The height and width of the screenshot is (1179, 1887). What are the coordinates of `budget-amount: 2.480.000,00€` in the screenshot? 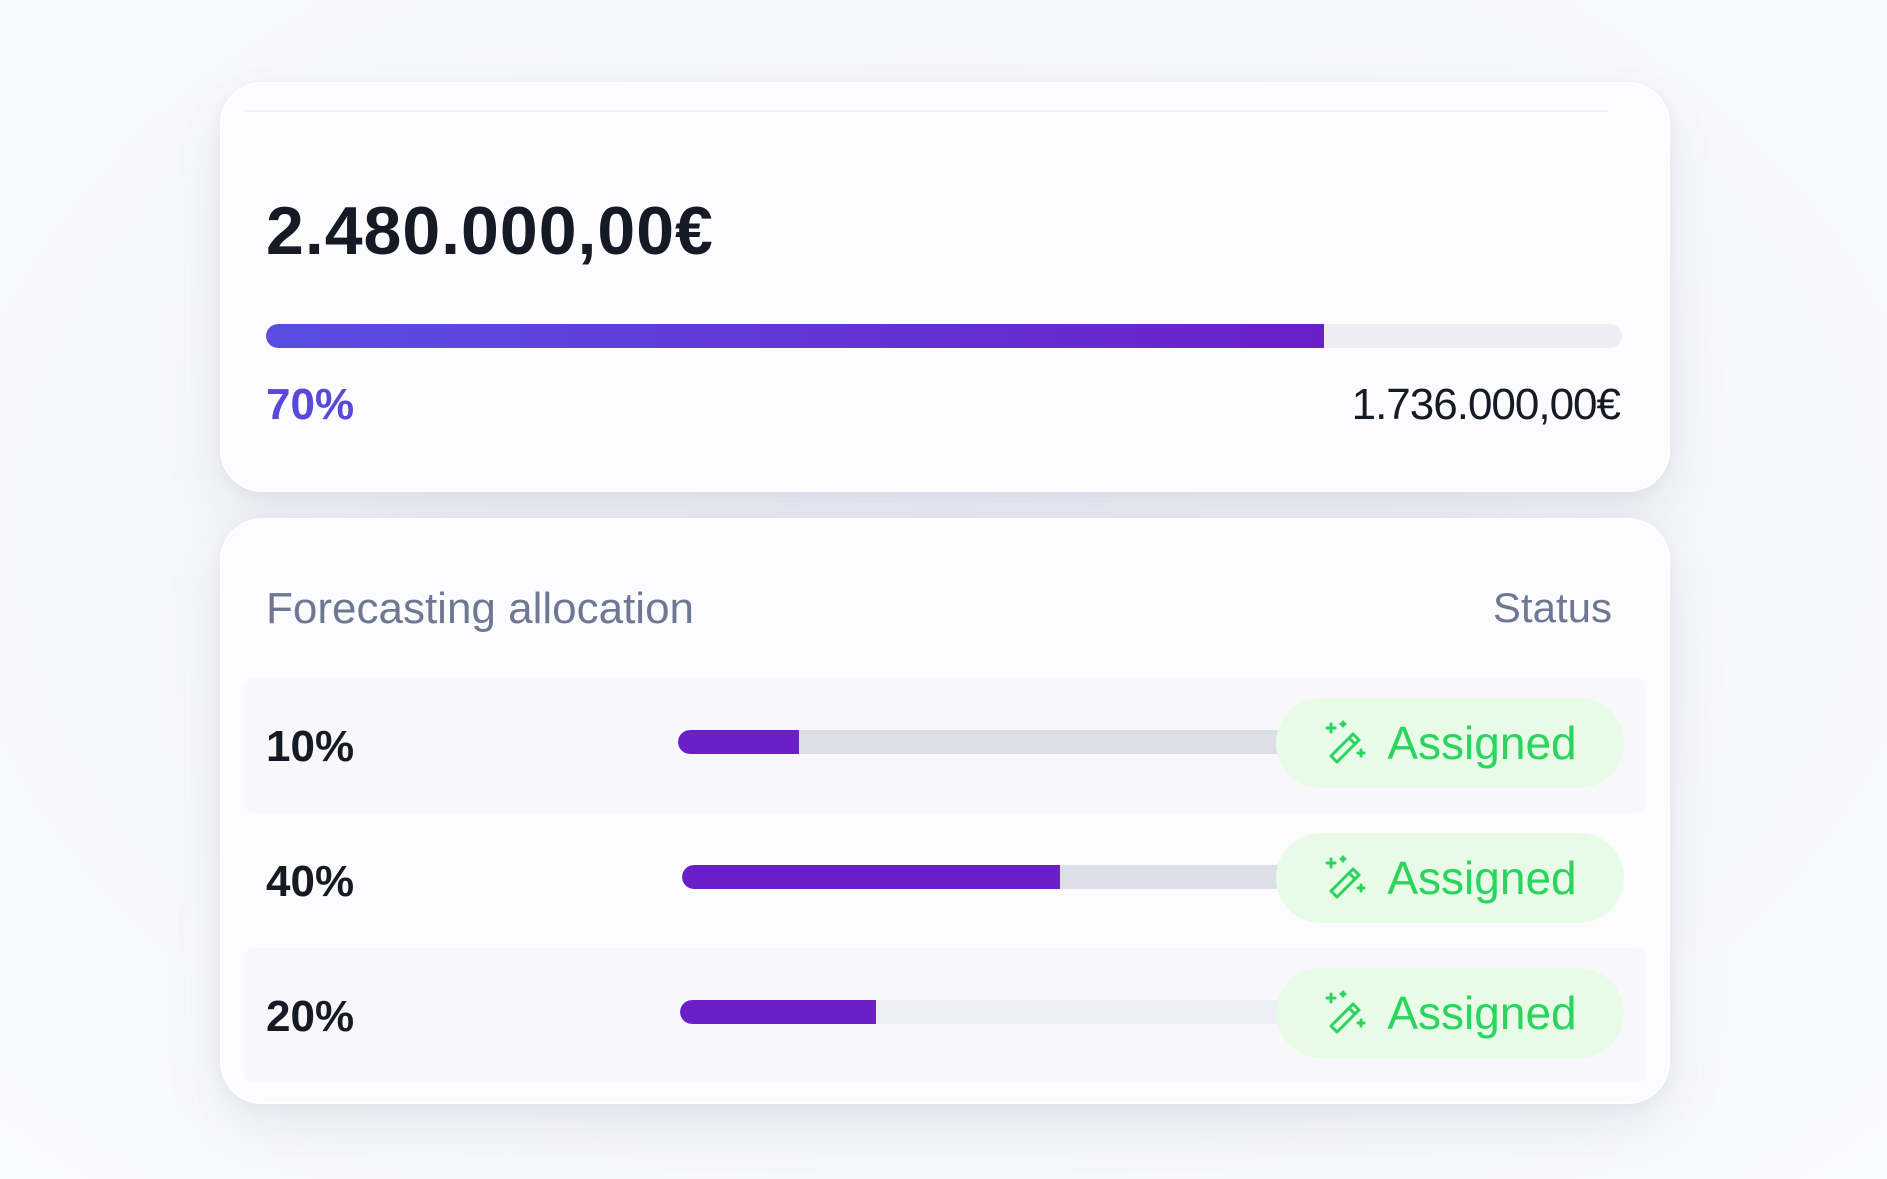 It's located at (490, 231).